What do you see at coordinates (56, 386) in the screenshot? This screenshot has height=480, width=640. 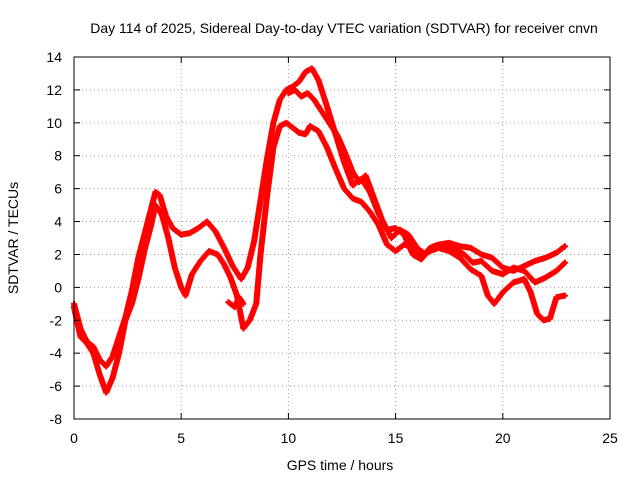 I see `y-tick-label: -6` at bounding box center [56, 386].